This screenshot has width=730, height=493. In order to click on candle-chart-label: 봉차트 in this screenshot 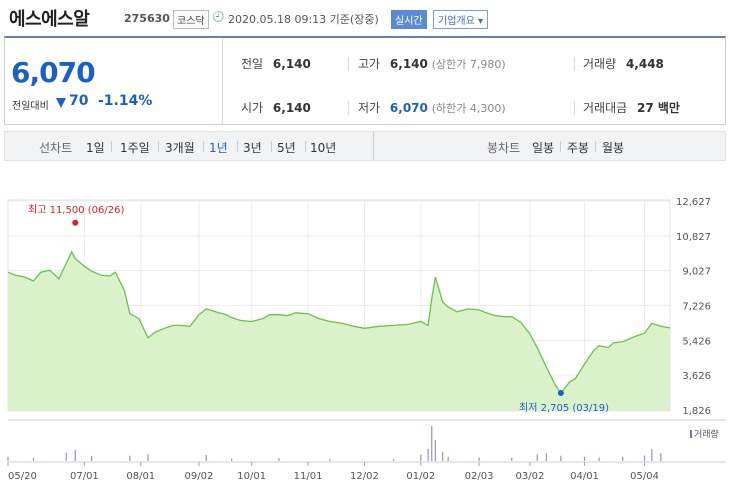, I will do `click(504, 148)`.